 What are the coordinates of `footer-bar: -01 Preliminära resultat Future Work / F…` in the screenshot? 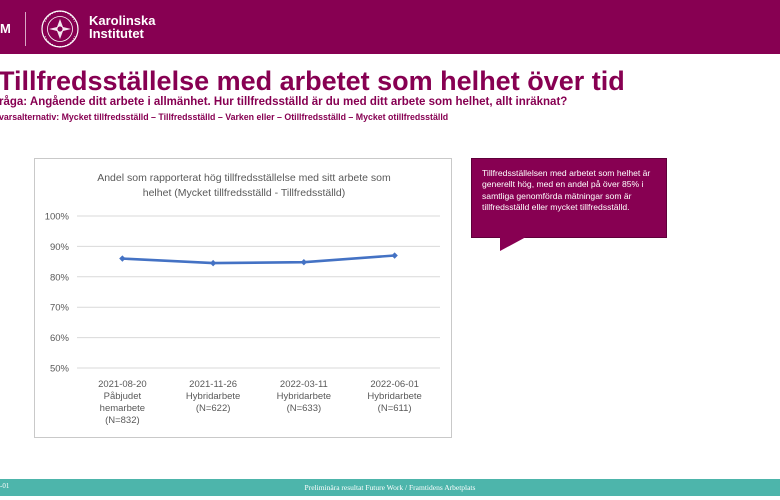 It's located at (390, 487).